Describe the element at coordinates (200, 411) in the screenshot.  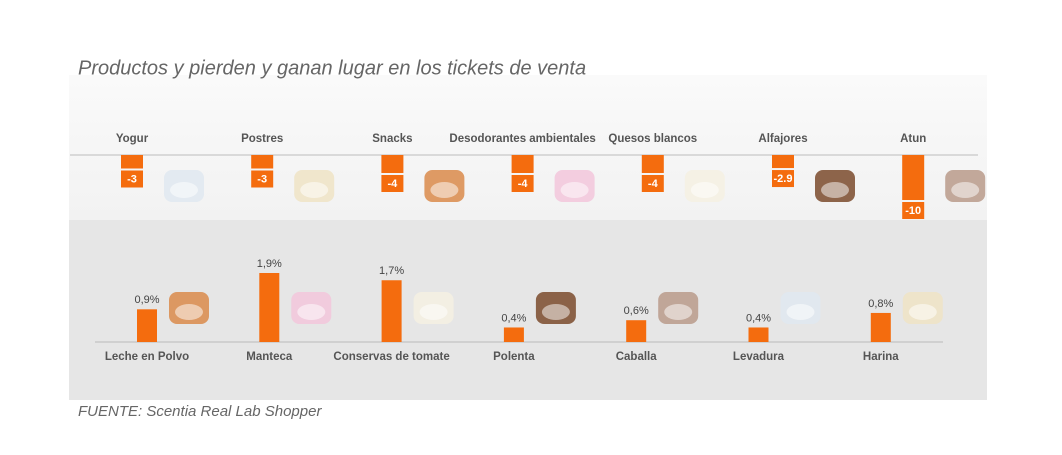
I see `source-note: FUENTE: Scentia Real Lab Shopper` at that location.